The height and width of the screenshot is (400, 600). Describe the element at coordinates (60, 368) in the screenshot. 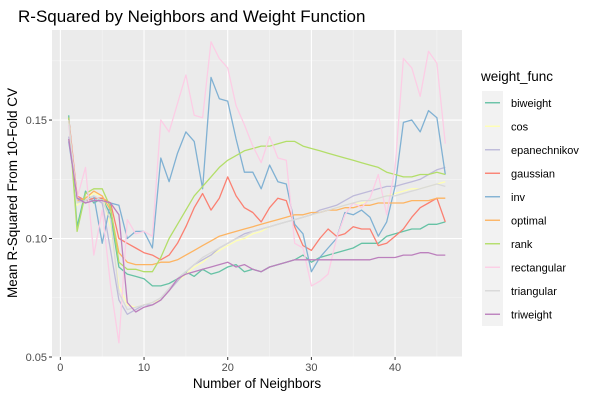

I see `x-tick-label: 0` at that location.